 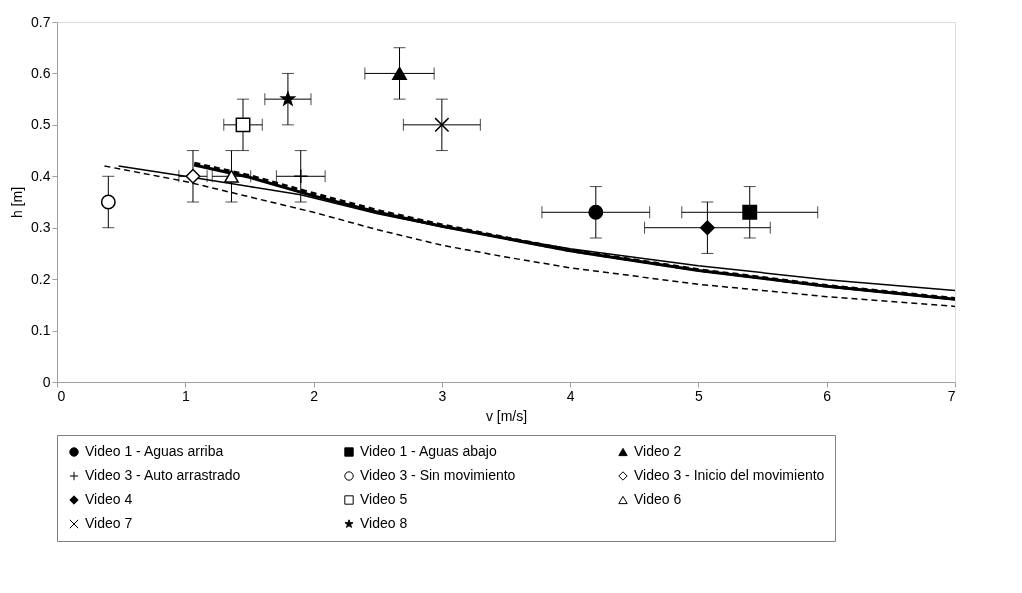 What do you see at coordinates (951, 395) in the screenshot?
I see `x-tick-label: 7` at bounding box center [951, 395].